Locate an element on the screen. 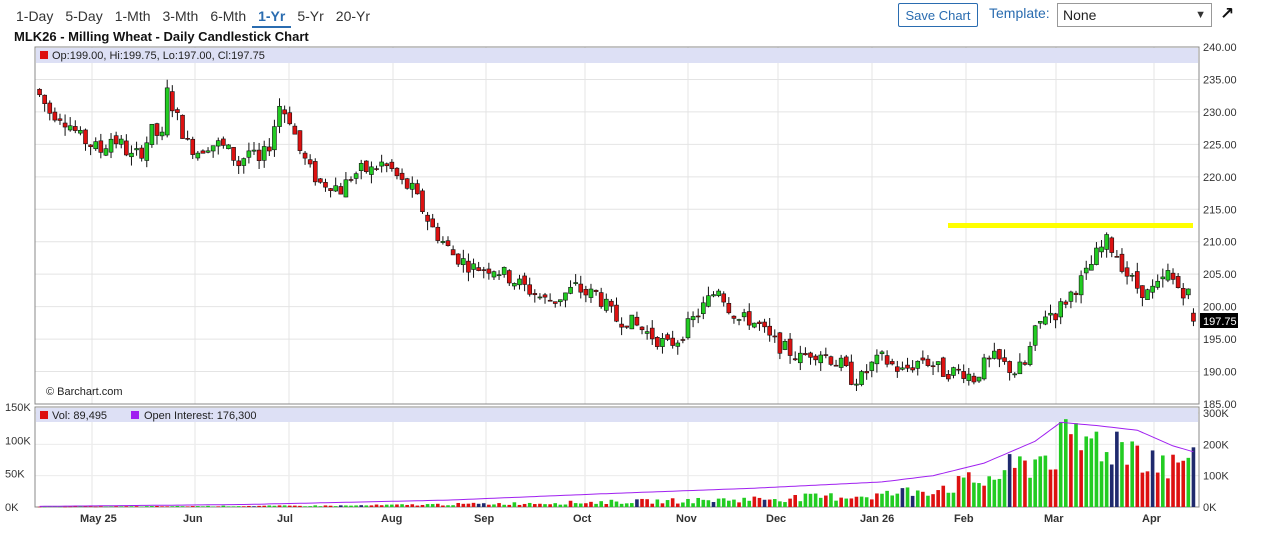 This screenshot has height=541, width=1279. range-tab-1-mth: 1-Mth is located at coordinates (132, 16).